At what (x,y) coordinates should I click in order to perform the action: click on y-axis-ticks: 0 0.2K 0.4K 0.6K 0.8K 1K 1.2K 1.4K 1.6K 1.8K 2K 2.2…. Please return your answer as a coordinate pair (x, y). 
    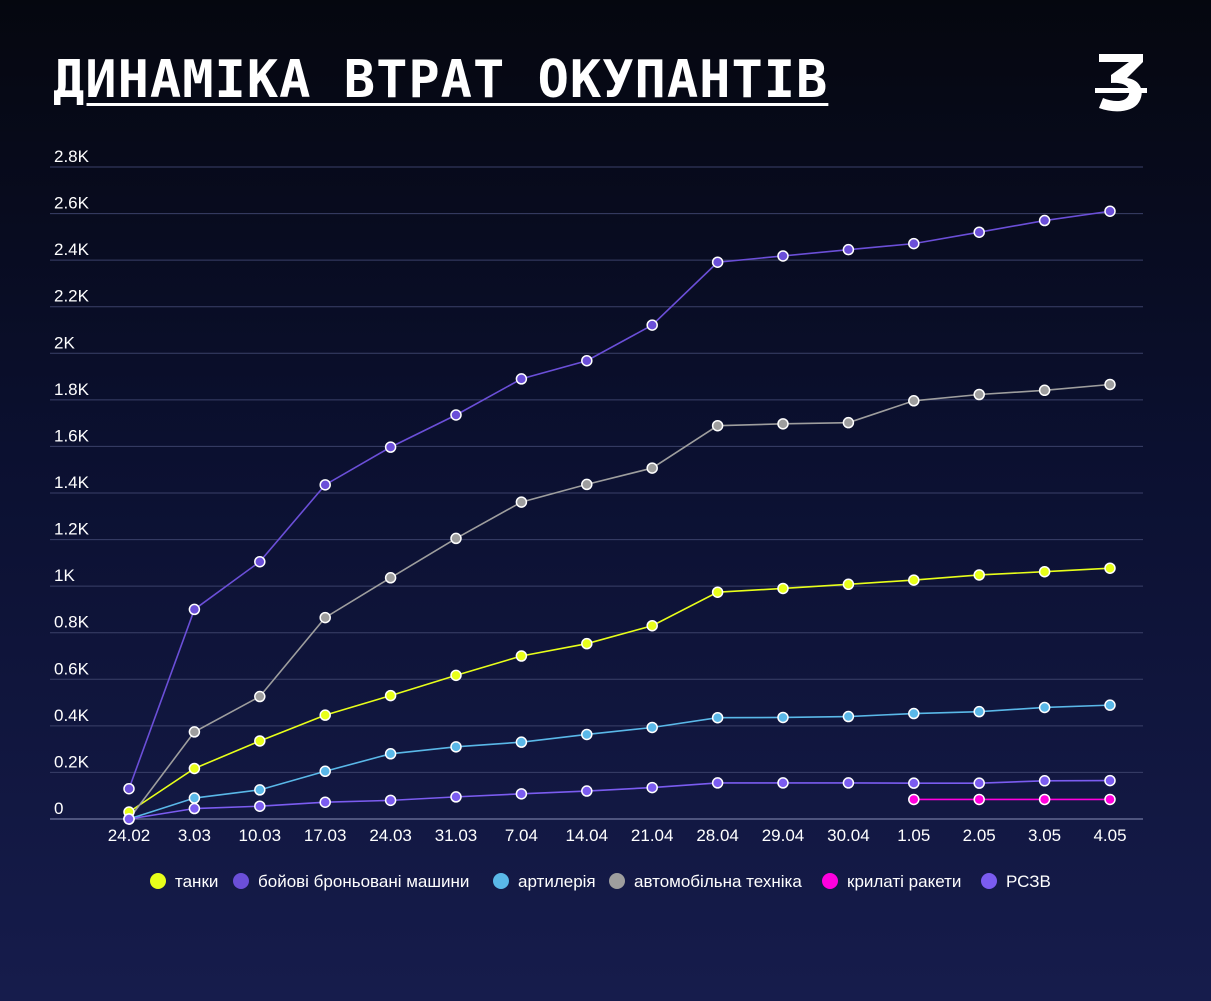
    Looking at the image, I should click on (72, 482).